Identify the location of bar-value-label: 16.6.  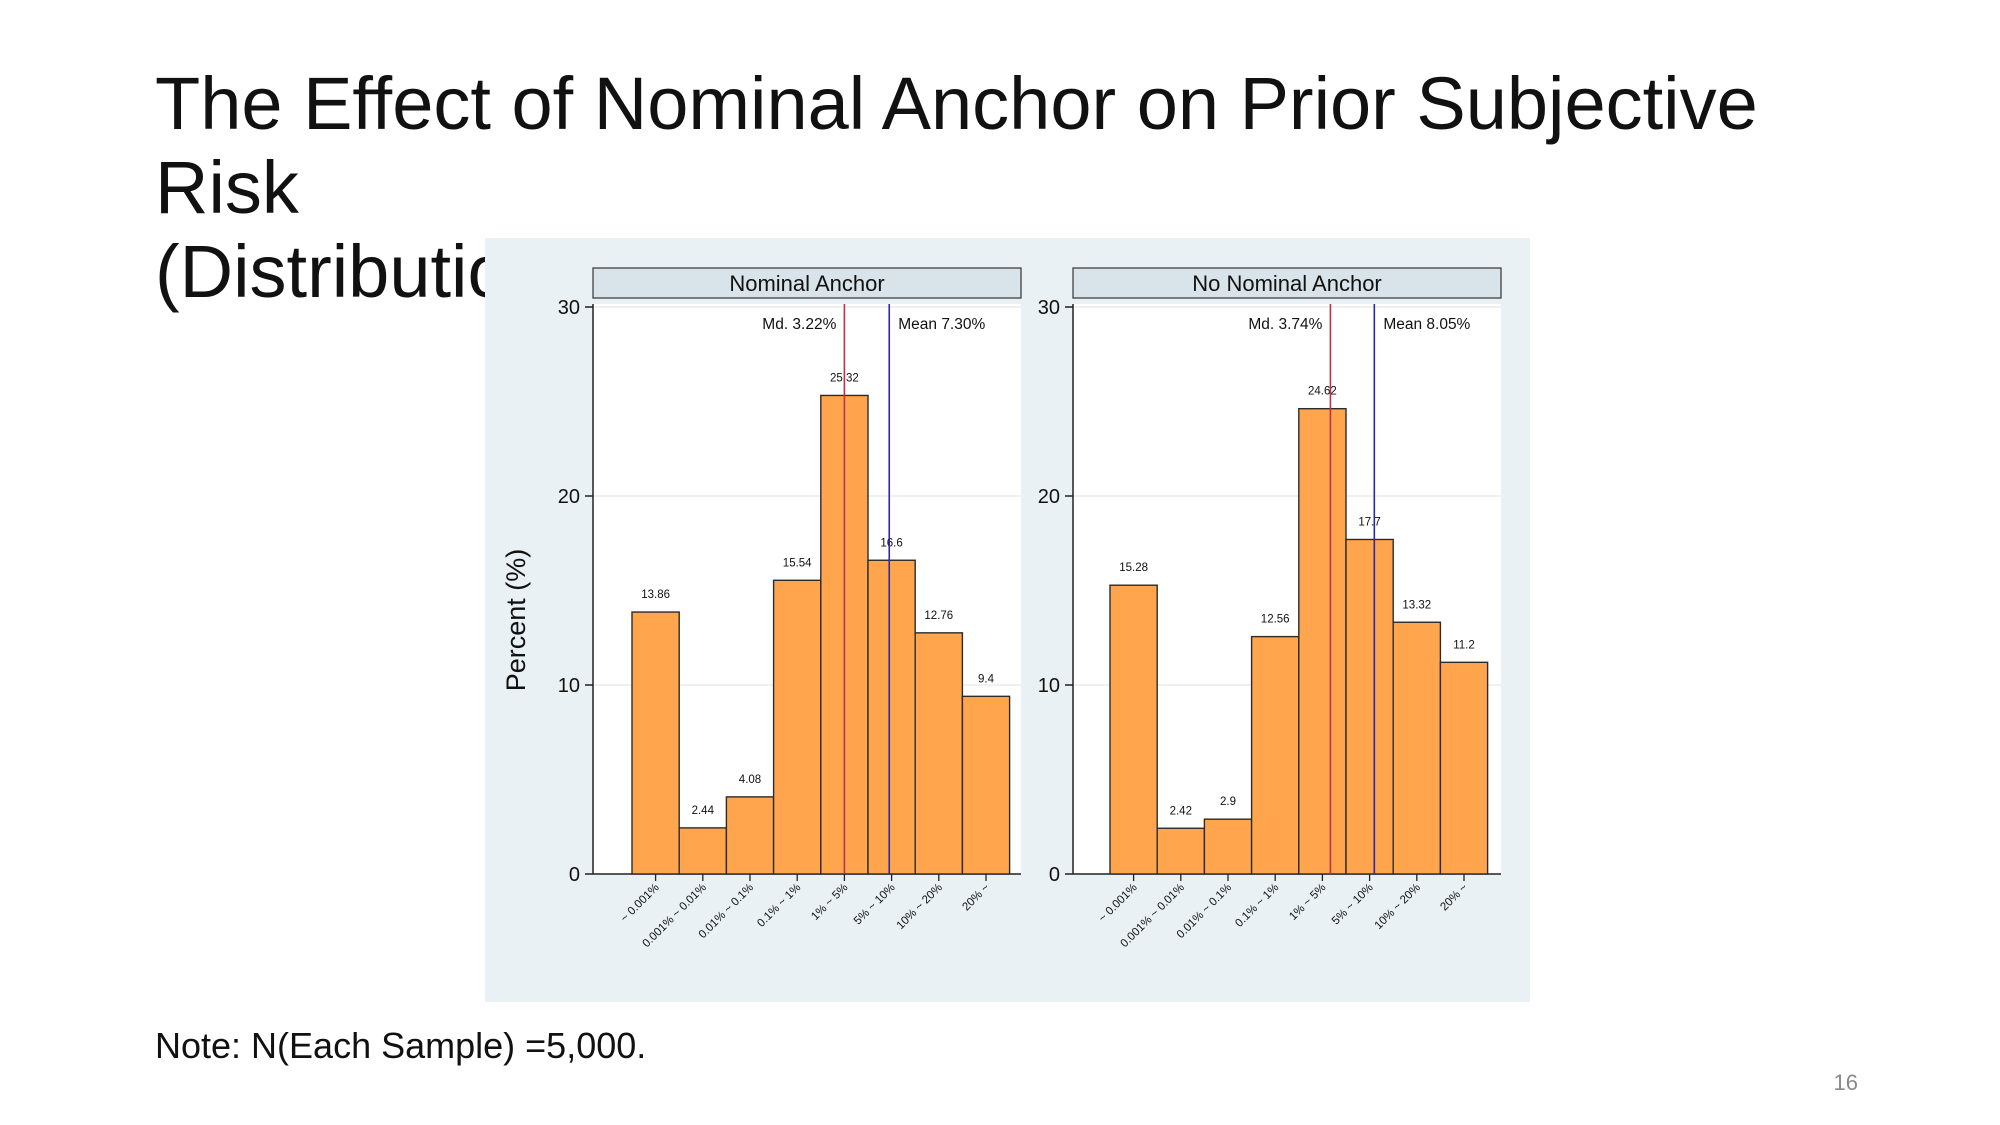
(891, 543).